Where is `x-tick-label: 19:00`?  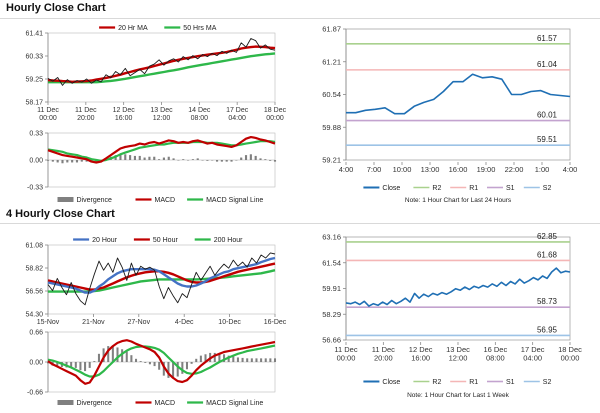 x-tick-label: 19:00 is located at coordinates (486, 169).